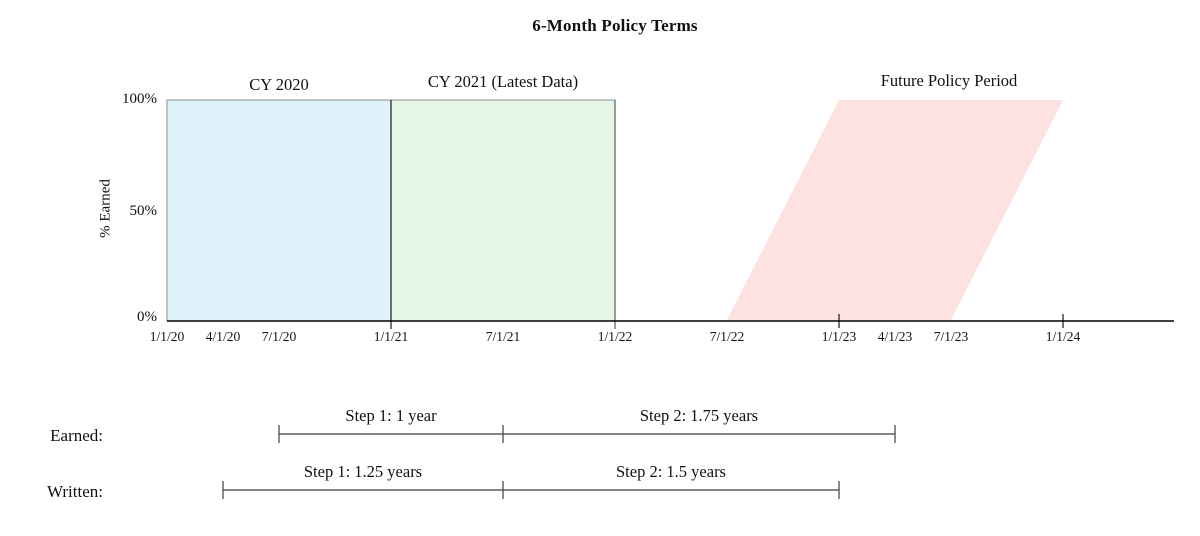 The image size is (1200, 536). What do you see at coordinates (503, 336) in the screenshot?
I see `x-tick-7-1-21: 7/1/21` at bounding box center [503, 336].